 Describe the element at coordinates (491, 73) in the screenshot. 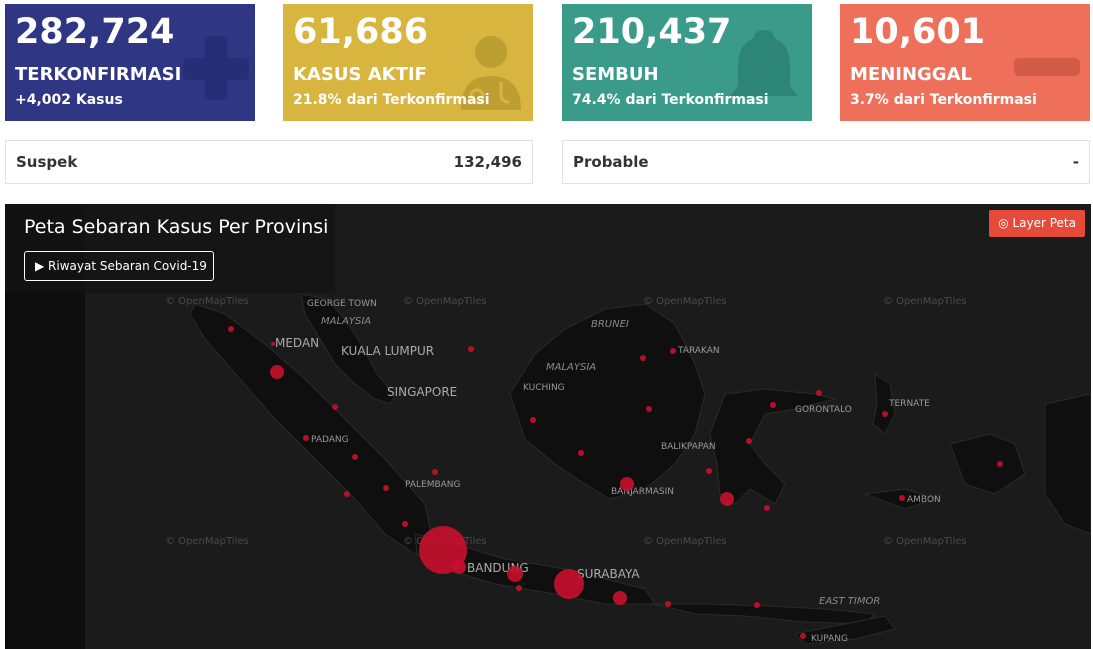

I see `doctor-icon` at that location.